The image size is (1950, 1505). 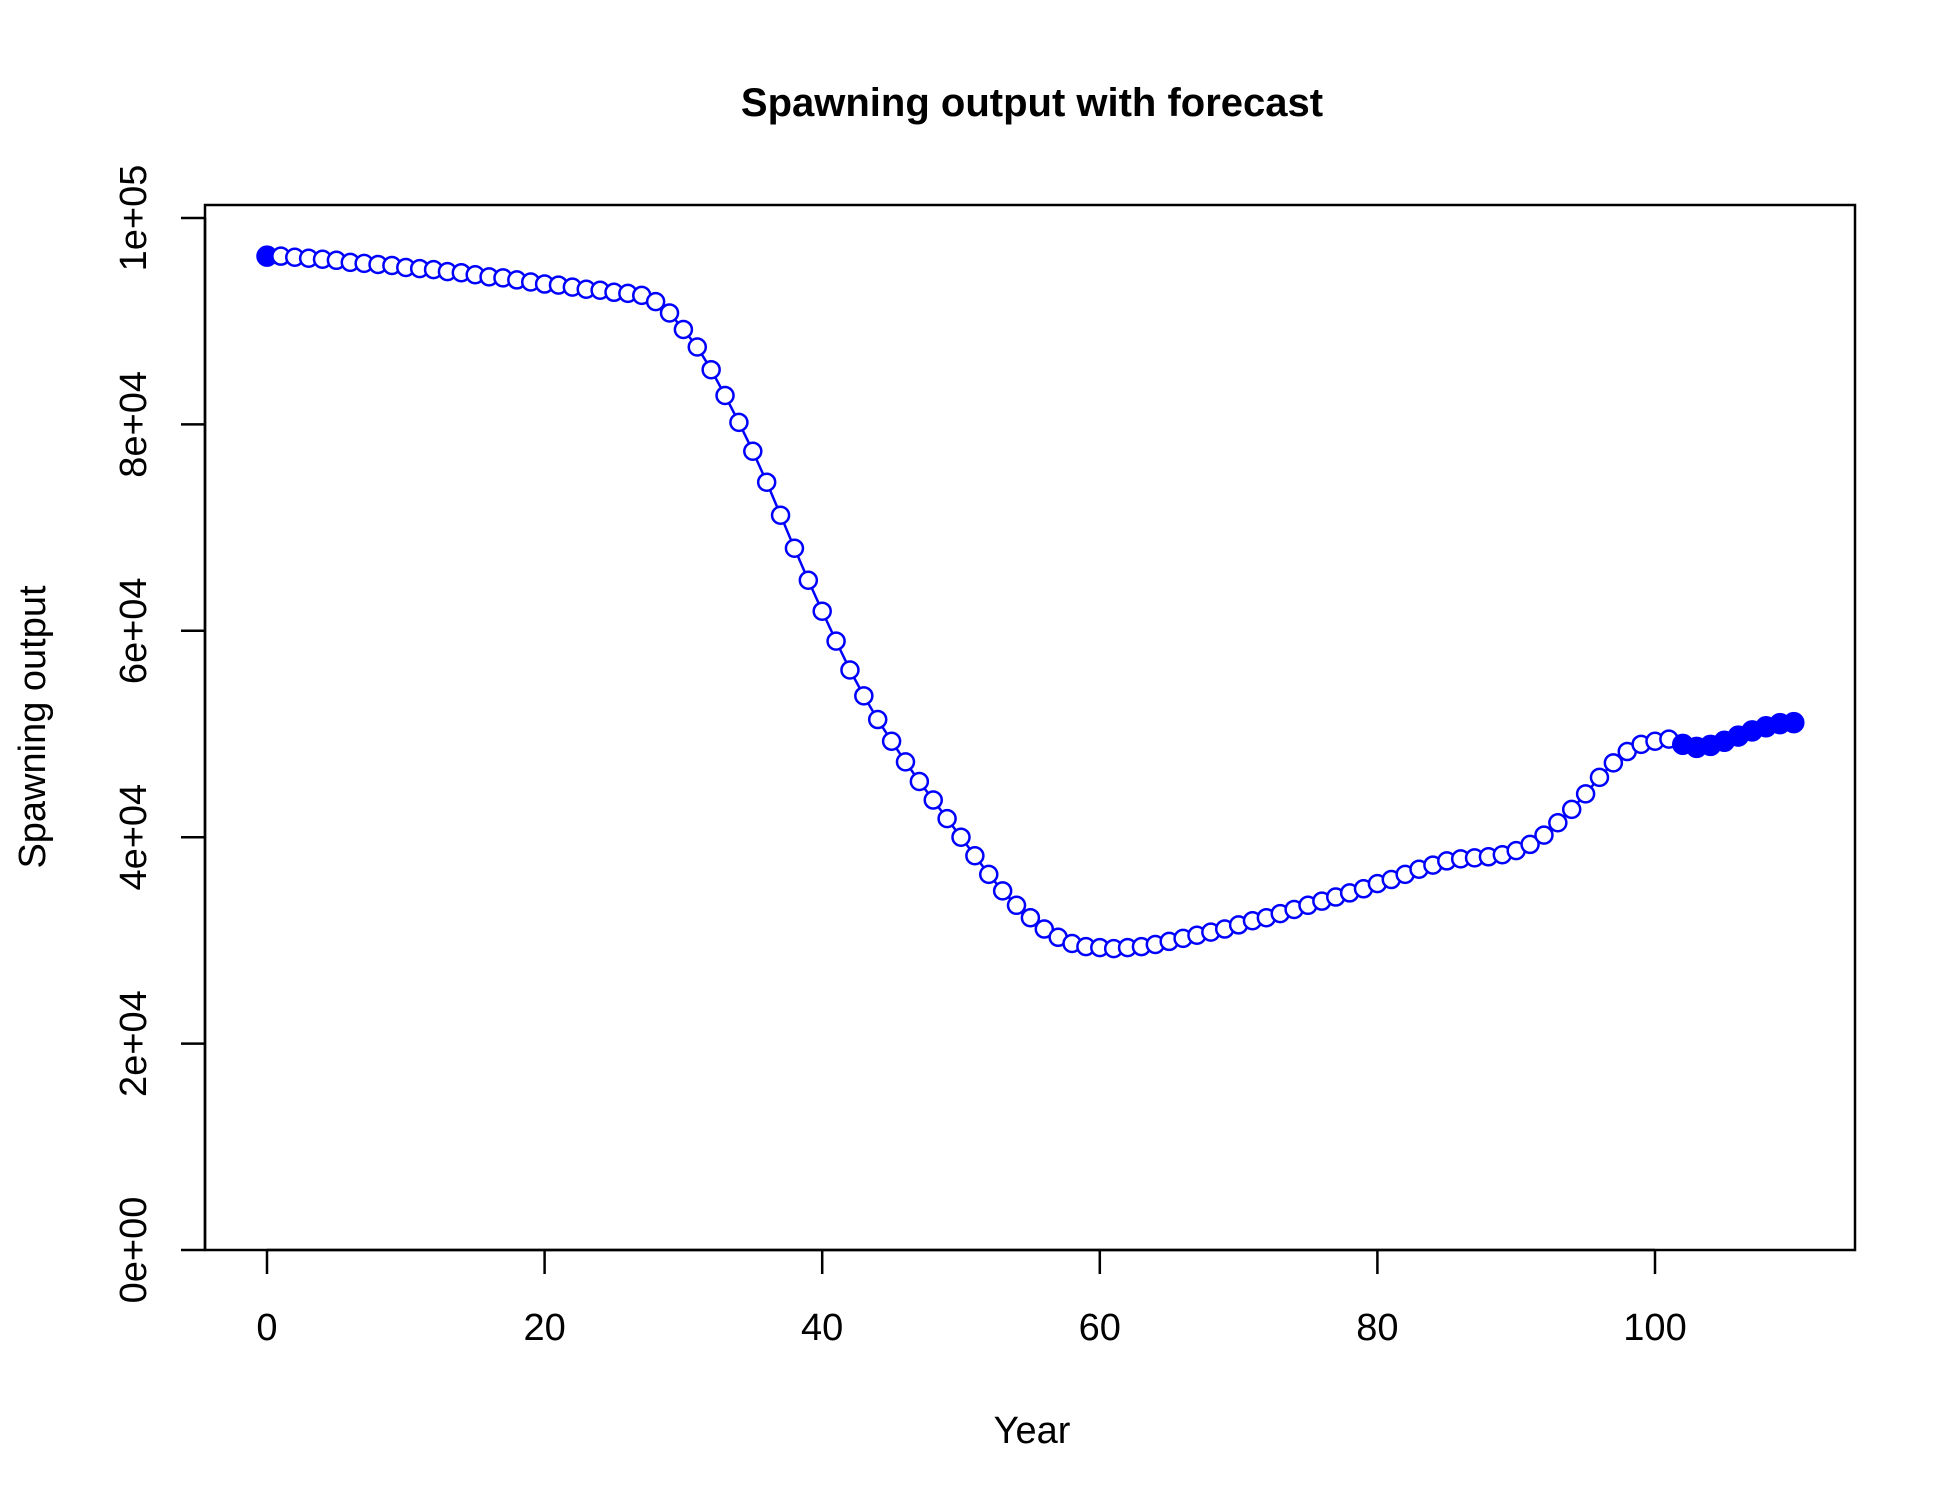 I want to click on y-tick-label: 4e+04, so click(x=134, y=837).